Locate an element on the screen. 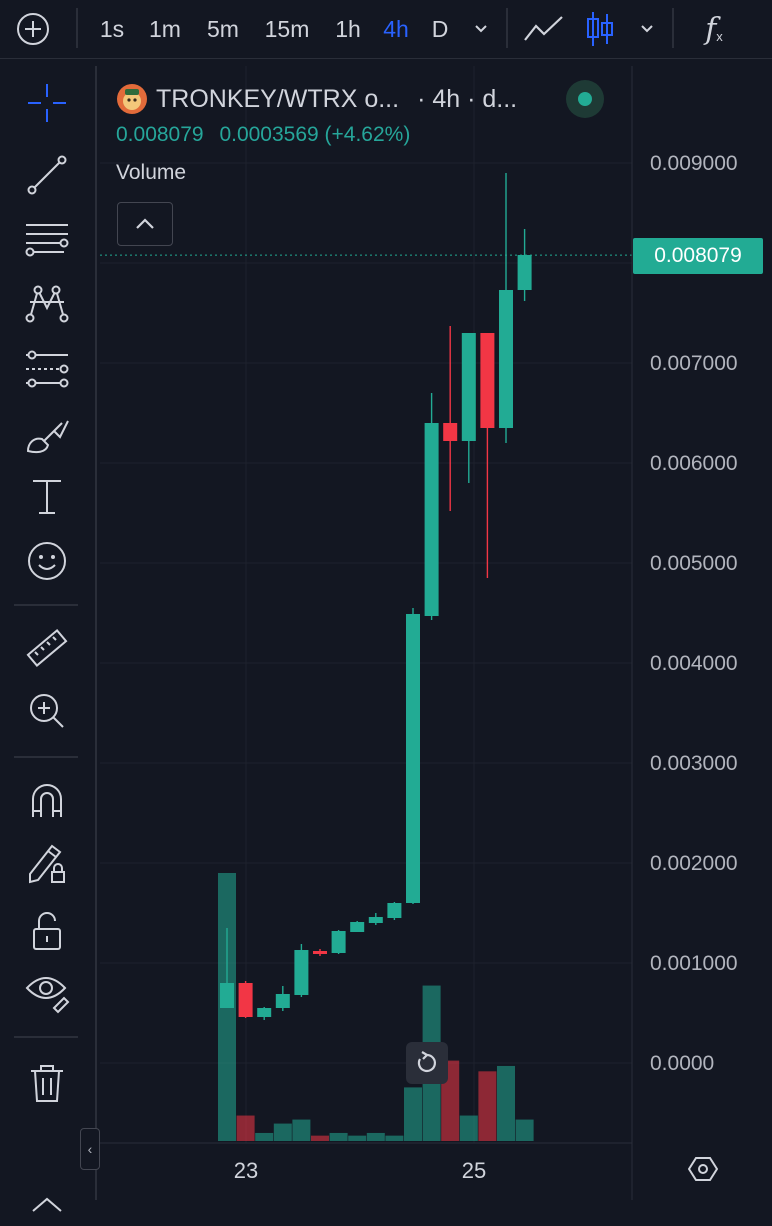 The height and width of the screenshot is (1226, 772). pattern-tool is located at coordinates (47, 303).